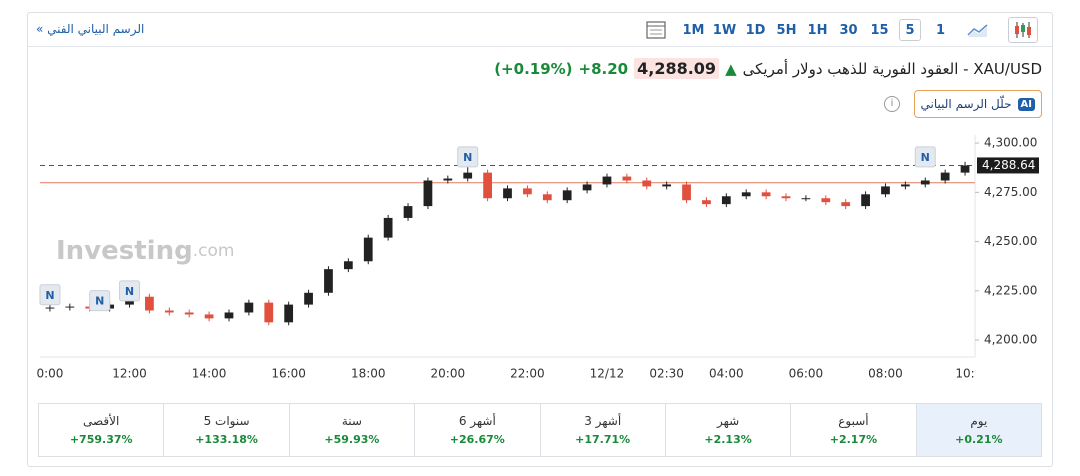  I want to click on x-tick-label: 12/12, so click(607, 374).